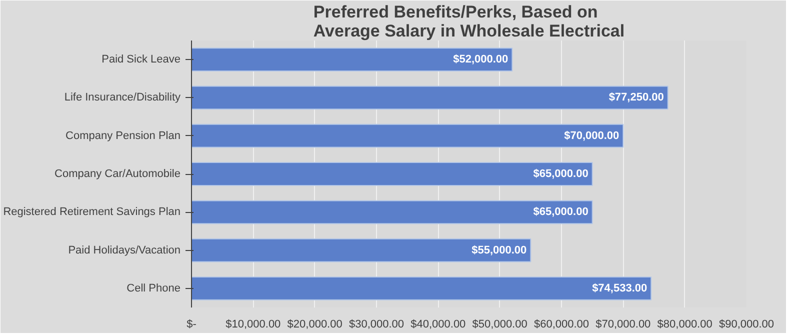  I want to click on x-tick-label: $60,000.00, so click(562, 324).